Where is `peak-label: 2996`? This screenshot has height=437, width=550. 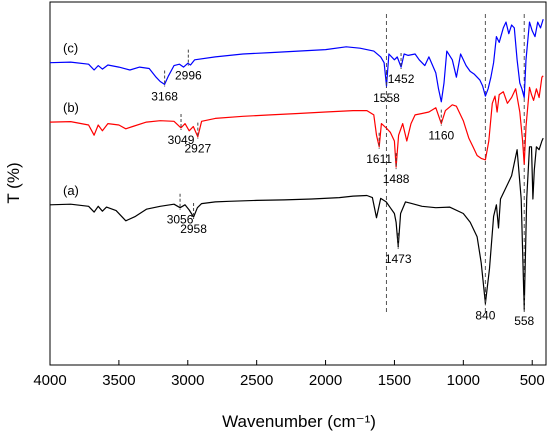
peak-label: 2996 is located at coordinates (188, 76).